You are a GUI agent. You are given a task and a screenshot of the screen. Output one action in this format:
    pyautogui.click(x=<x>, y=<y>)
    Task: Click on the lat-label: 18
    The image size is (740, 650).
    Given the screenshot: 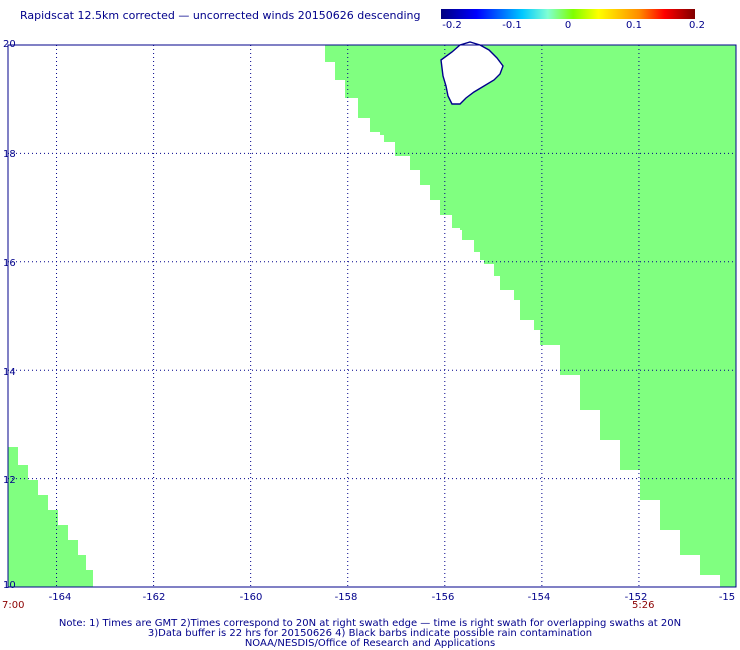 What is the action you would take?
    pyautogui.click(x=9, y=154)
    